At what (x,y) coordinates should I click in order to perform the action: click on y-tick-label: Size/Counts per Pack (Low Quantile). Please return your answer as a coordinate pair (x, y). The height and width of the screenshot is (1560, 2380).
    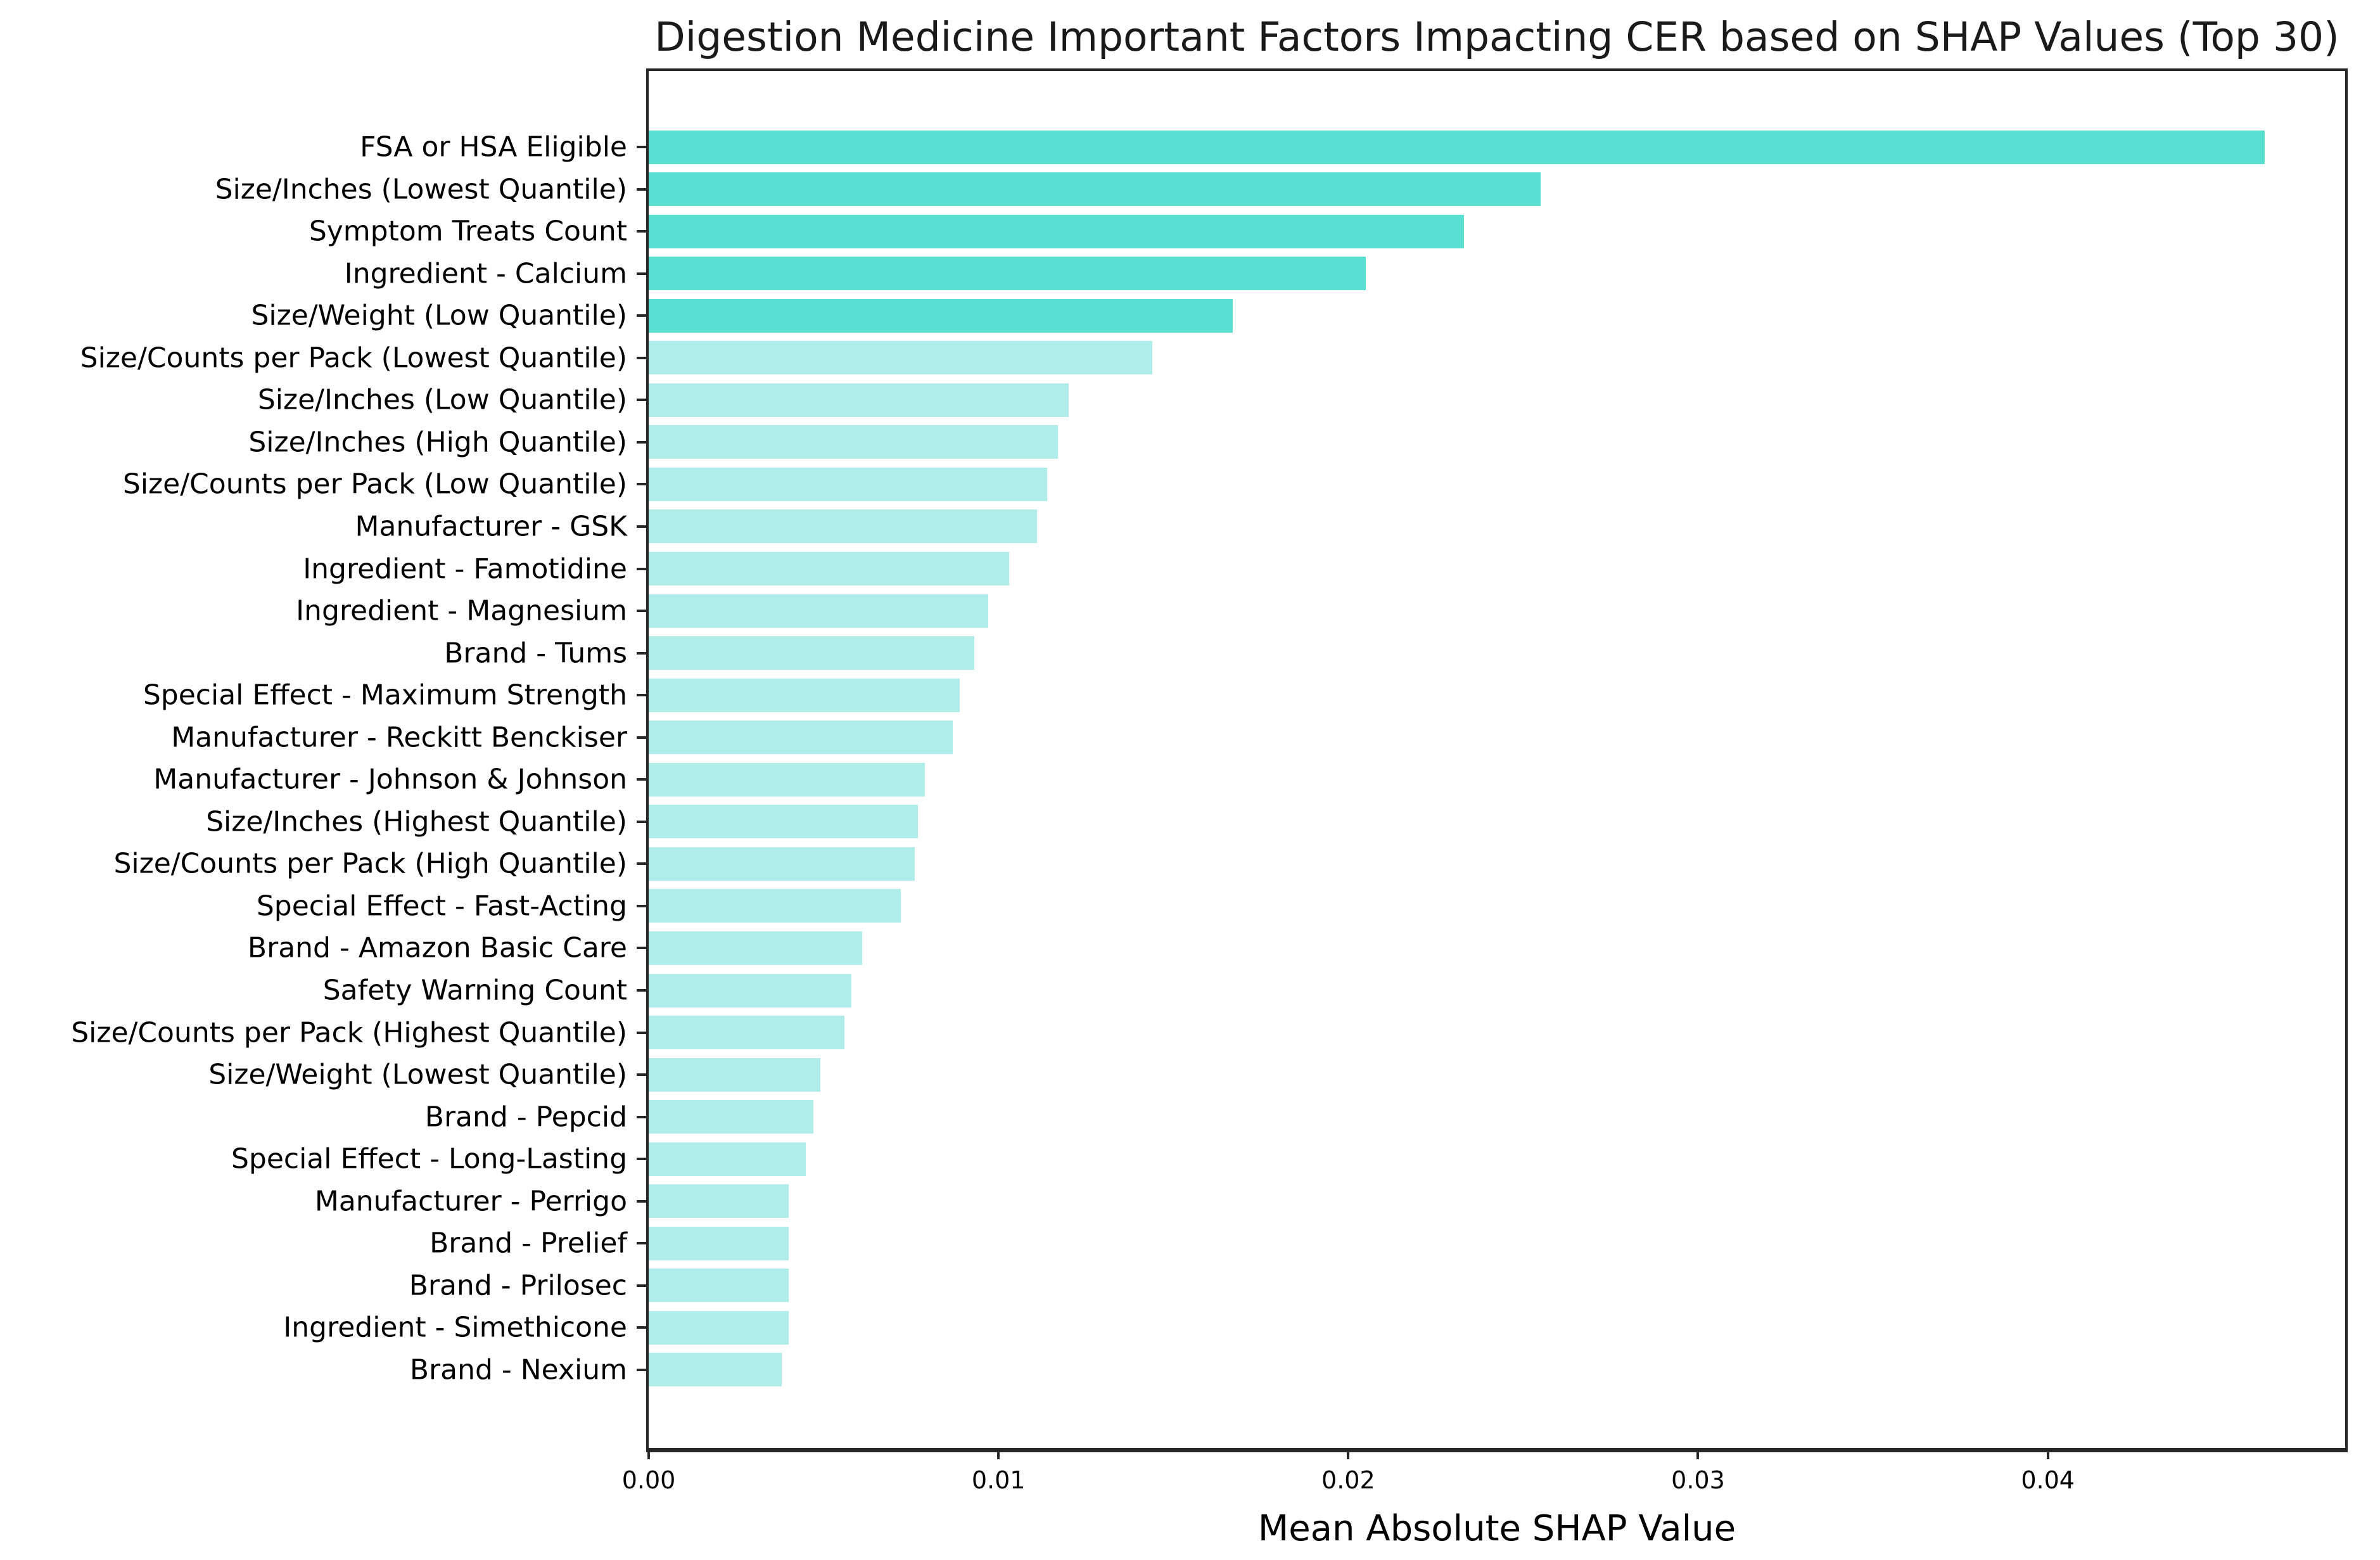
    Looking at the image, I should click on (374, 484).